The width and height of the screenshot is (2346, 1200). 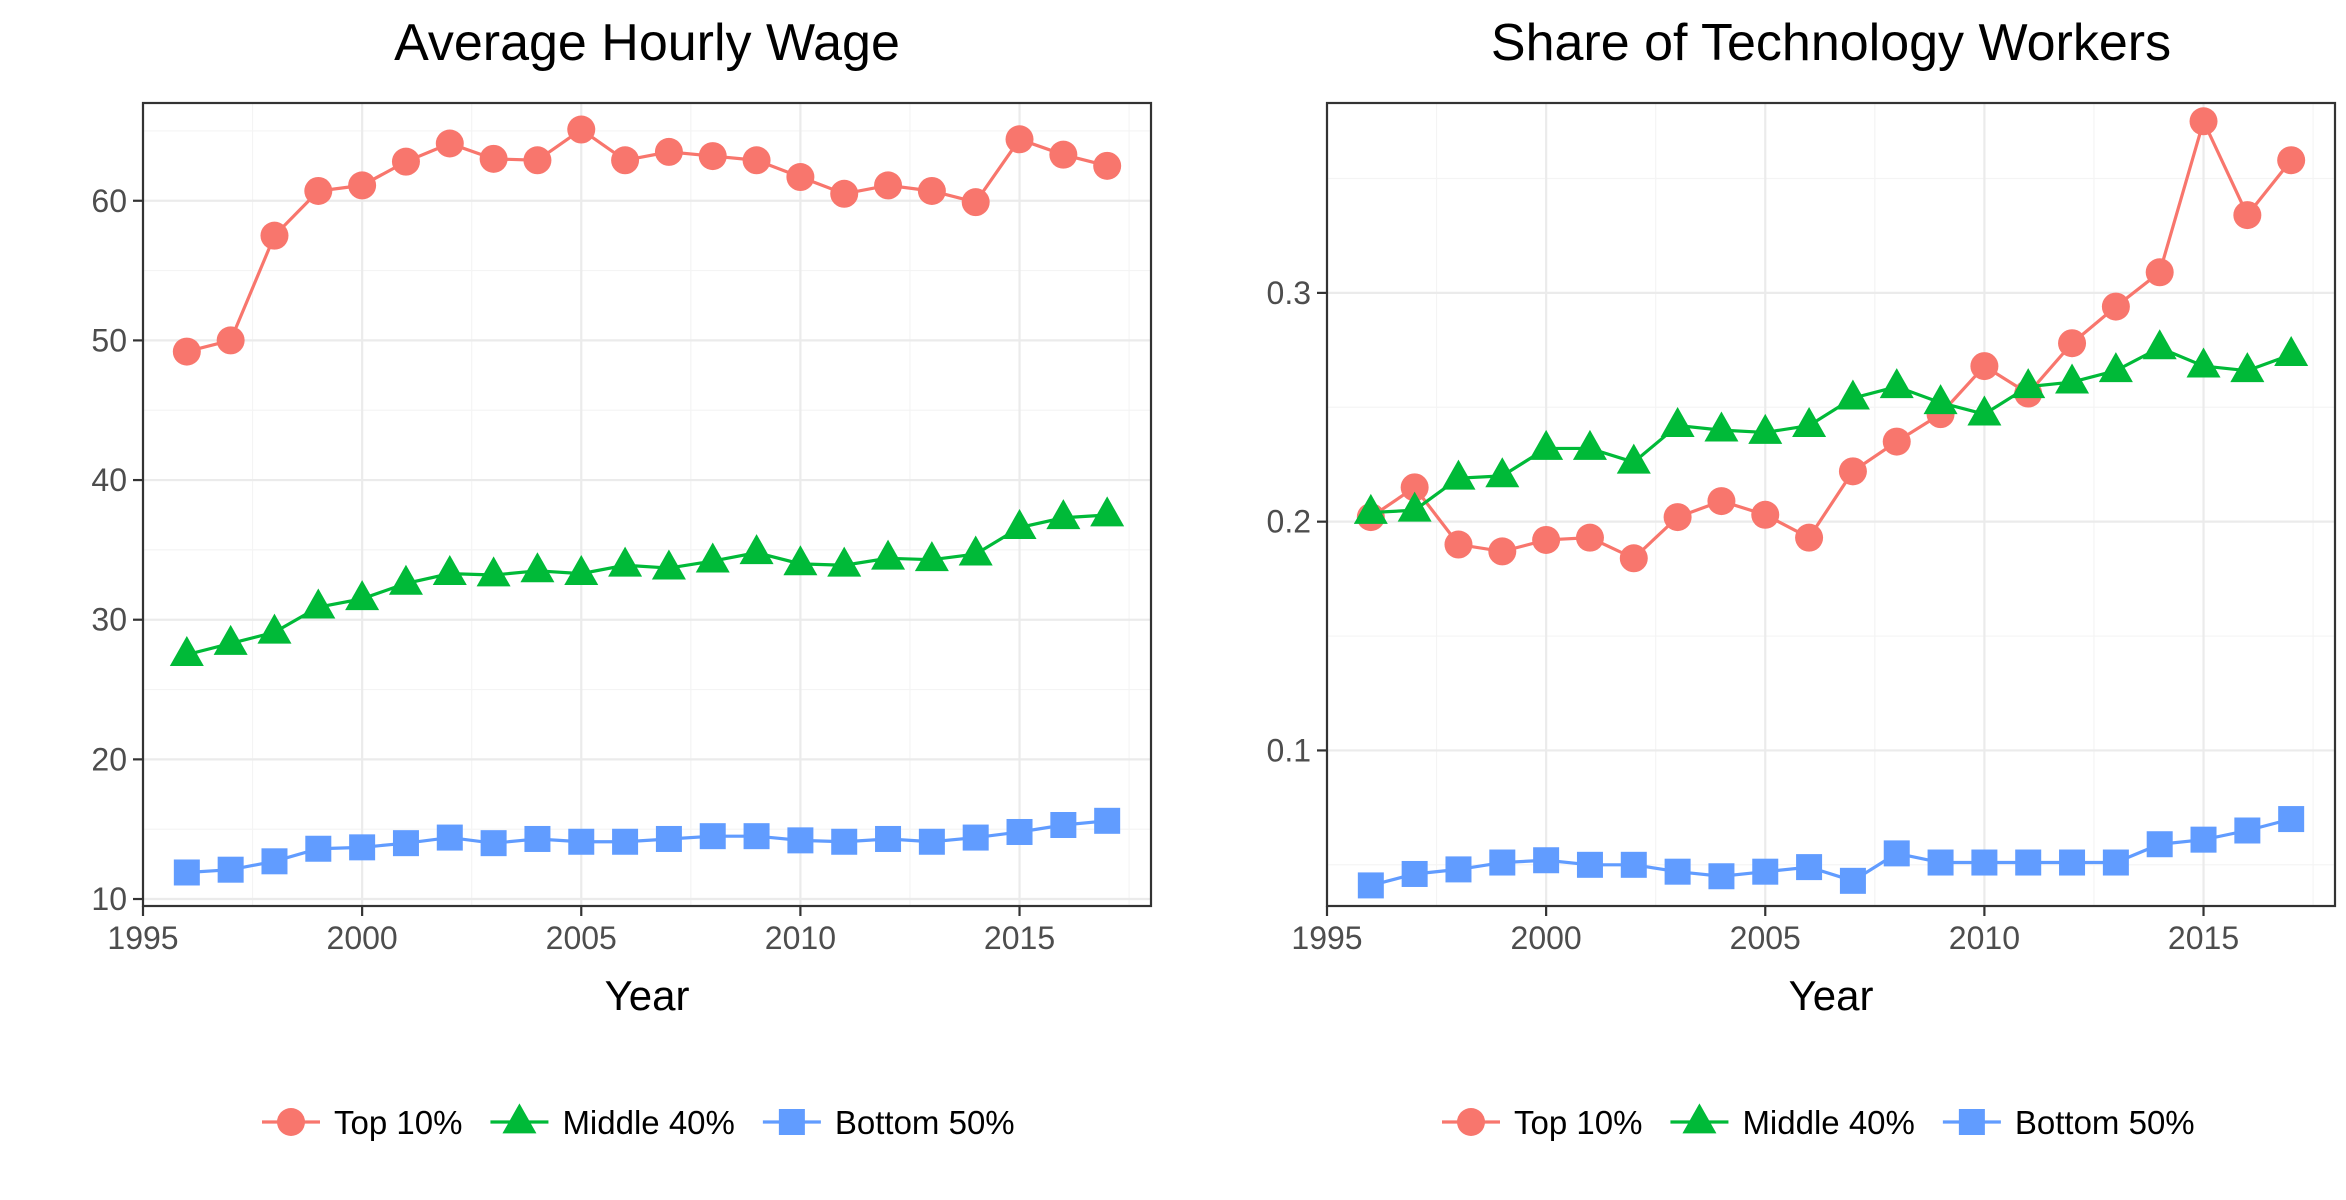 I want to click on y-tick-label: 0.2, so click(x=1289, y=522).